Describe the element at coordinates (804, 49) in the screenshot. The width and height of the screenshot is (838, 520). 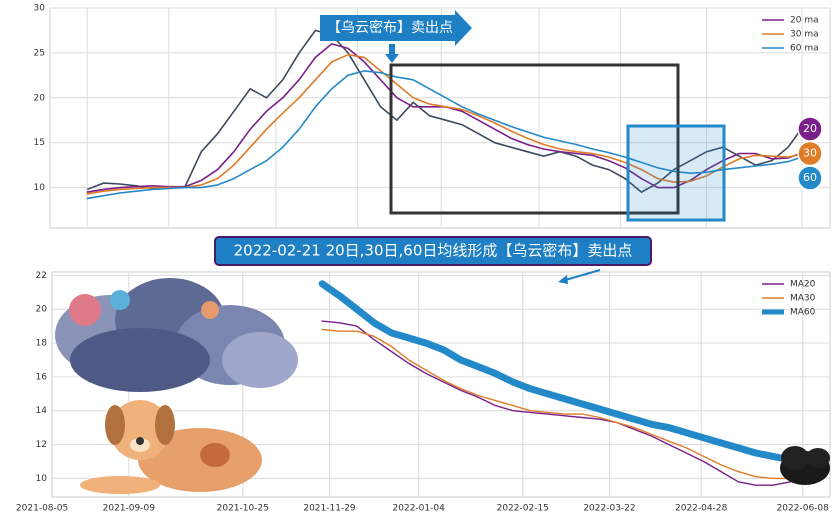
I see `legend-label: 60 ma` at that location.